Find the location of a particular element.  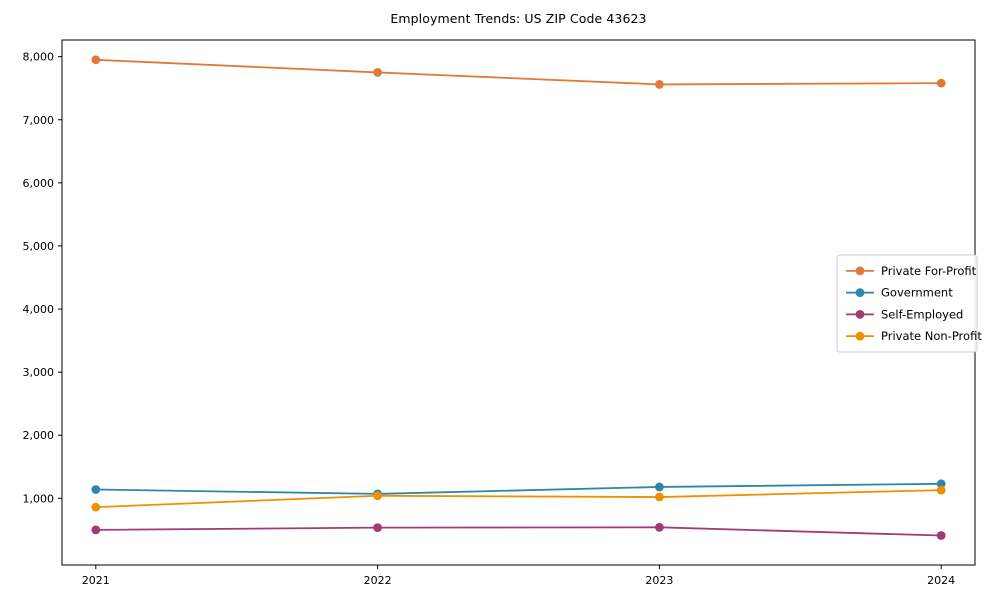

legend-marker-private-for-profit is located at coordinates (860, 271).